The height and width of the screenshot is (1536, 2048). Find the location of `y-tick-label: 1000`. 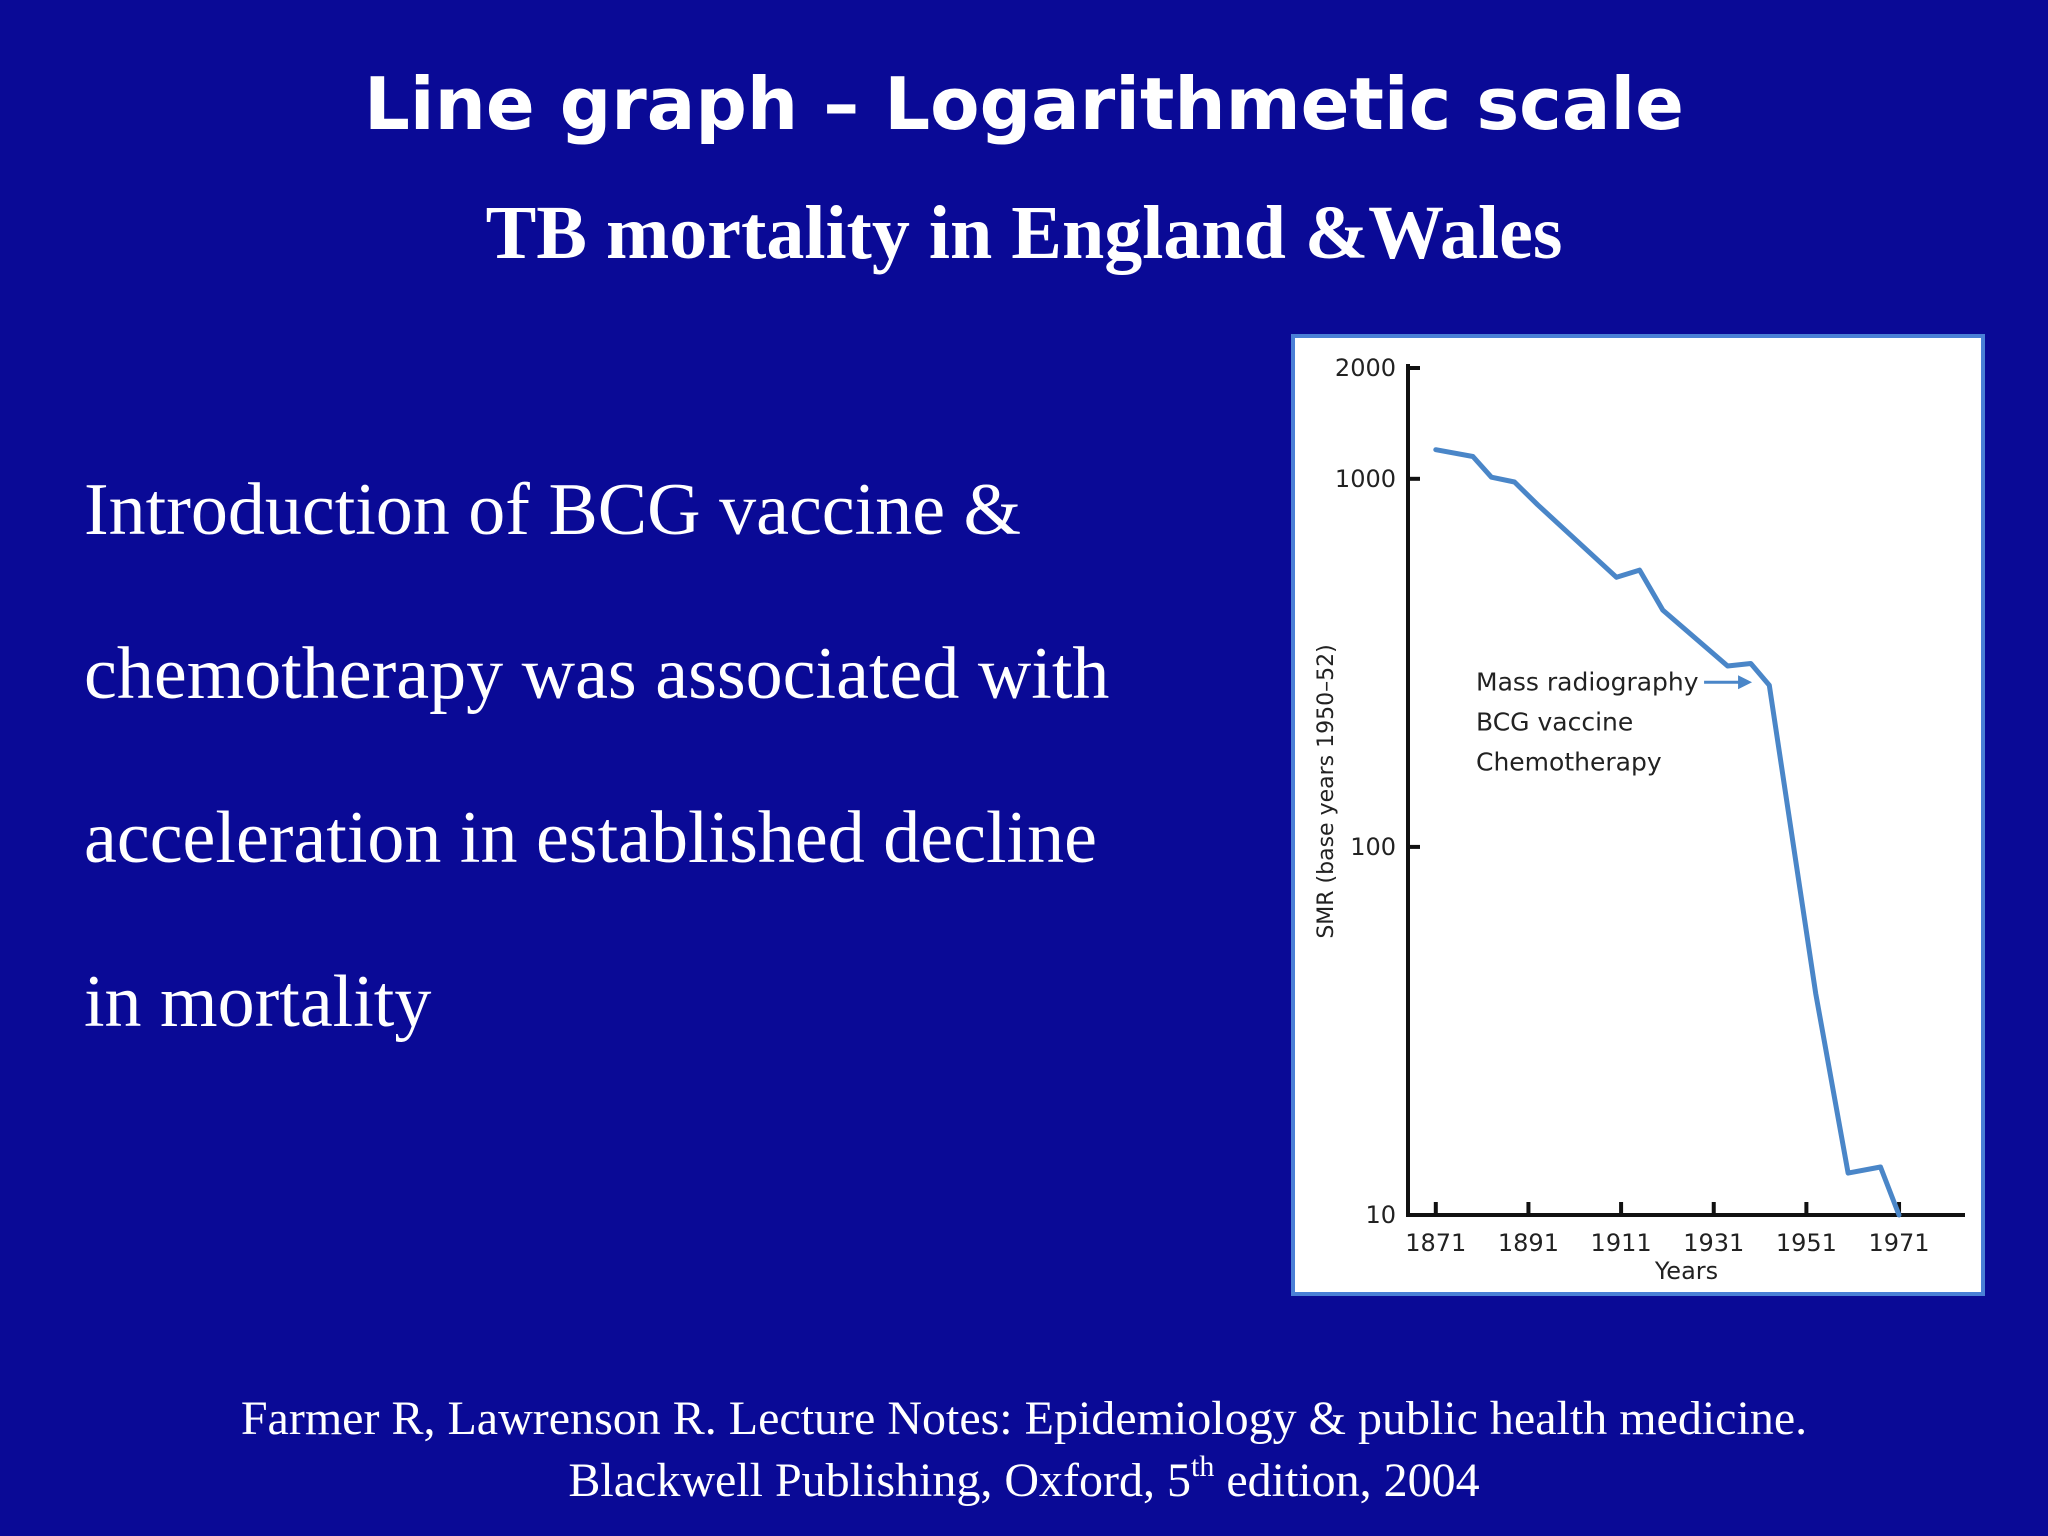

y-tick-label: 1000 is located at coordinates (1365, 479).